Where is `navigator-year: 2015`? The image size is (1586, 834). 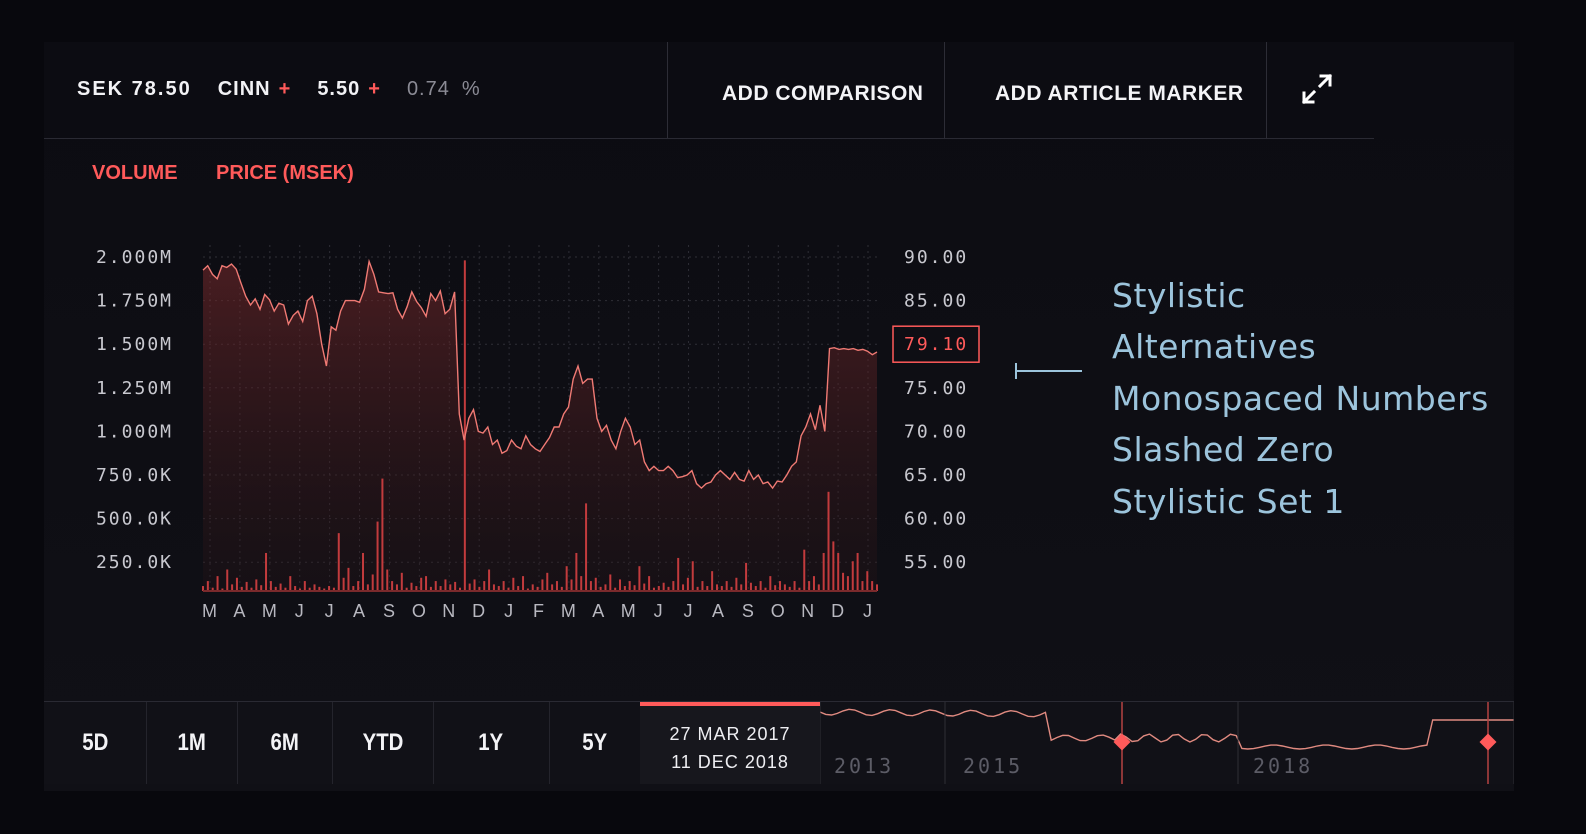 navigator-year: 2015 is located at coordinates (993, 766).